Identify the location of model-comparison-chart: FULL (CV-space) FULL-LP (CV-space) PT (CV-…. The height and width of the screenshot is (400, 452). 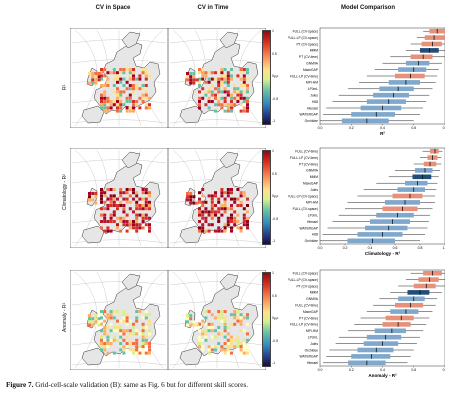
(366, 81).